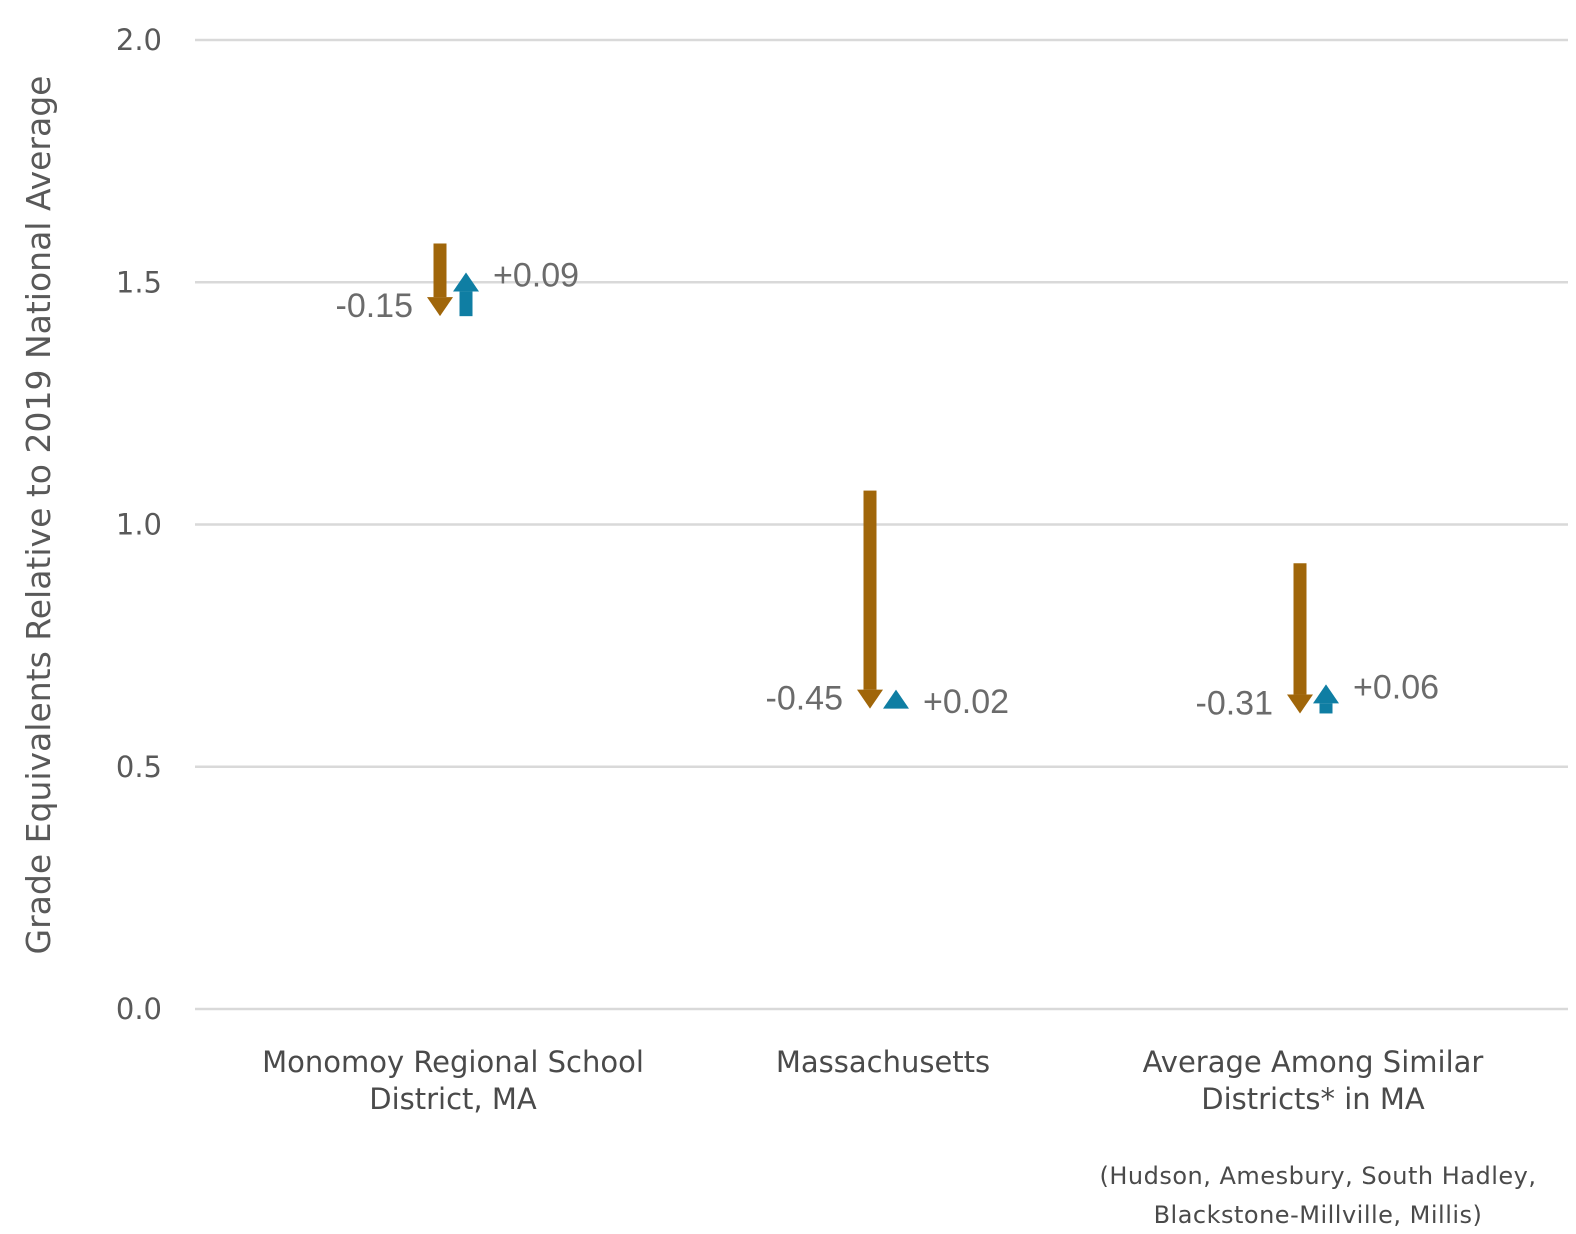 The height and width of the screenshot is (1234, 1576). I want to click on recovery-data-label: +0.09, so click(536, 276).